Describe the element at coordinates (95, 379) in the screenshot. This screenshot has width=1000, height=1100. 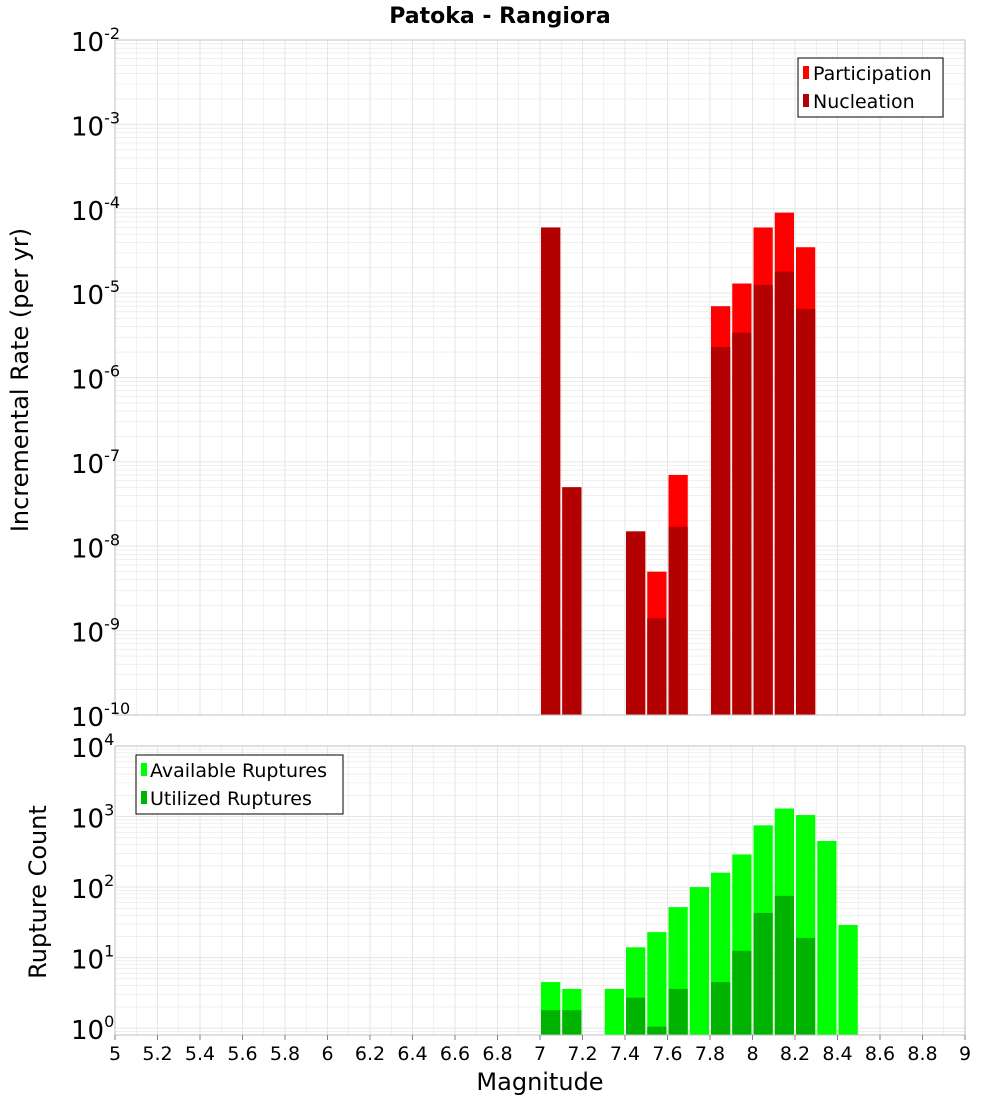
I see `rate-y-tick-label: 10⁻⁶` at that location.